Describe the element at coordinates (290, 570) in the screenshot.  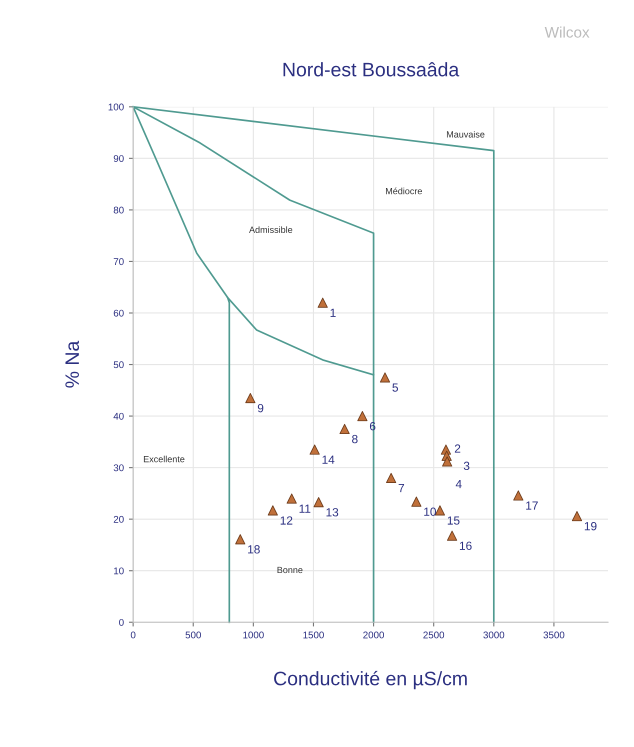
I see `annotation: Bonne` at that location.